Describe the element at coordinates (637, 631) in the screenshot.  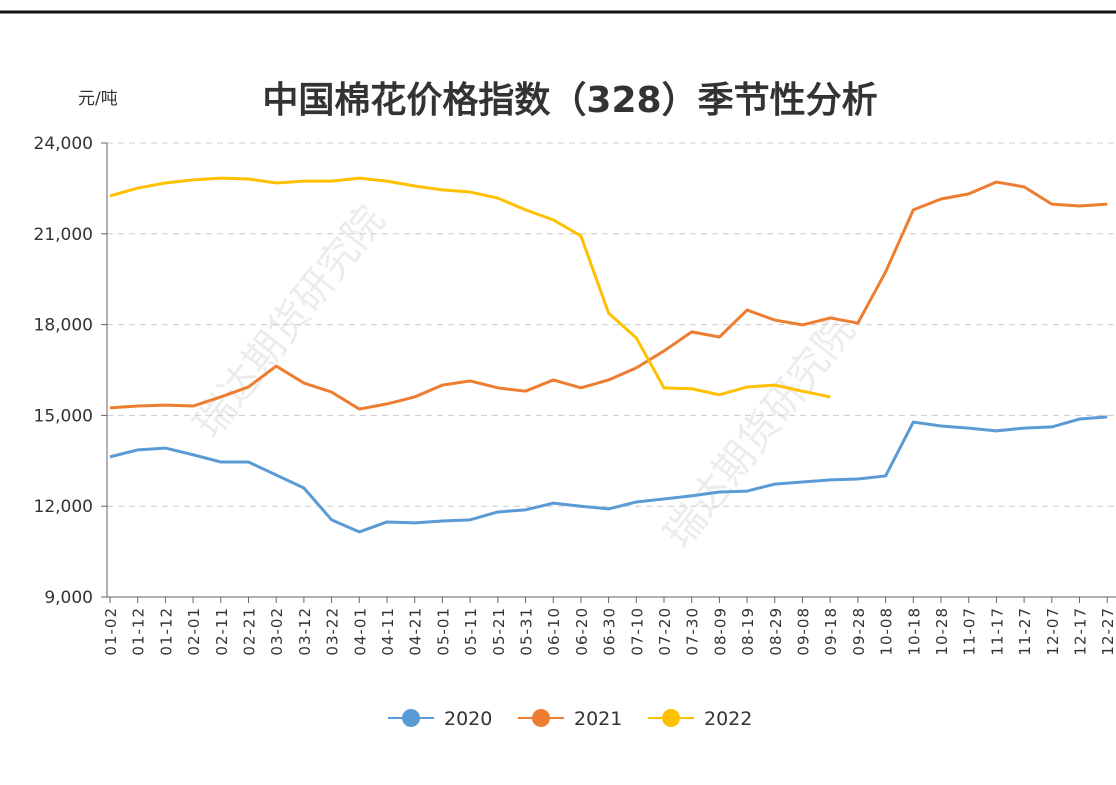
I see `x-tick-label: 07-10` at that location.